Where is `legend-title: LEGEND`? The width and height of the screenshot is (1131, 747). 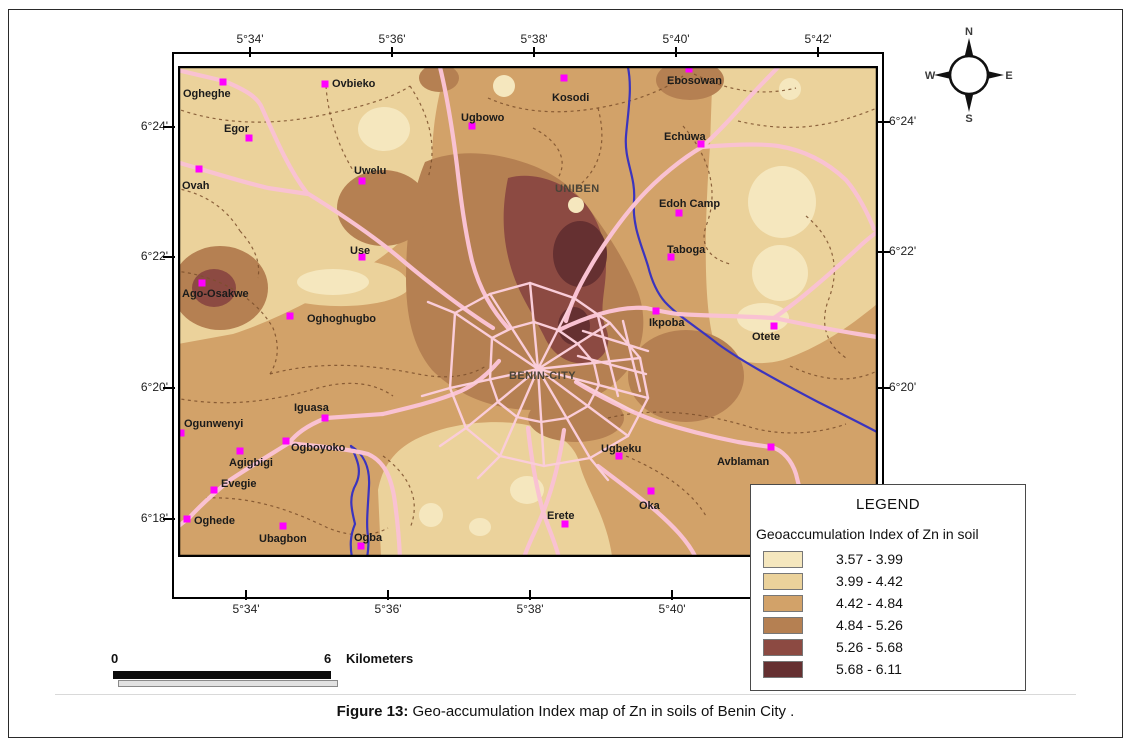 legend-title: LEGEND is located at coordinates (888, 504).